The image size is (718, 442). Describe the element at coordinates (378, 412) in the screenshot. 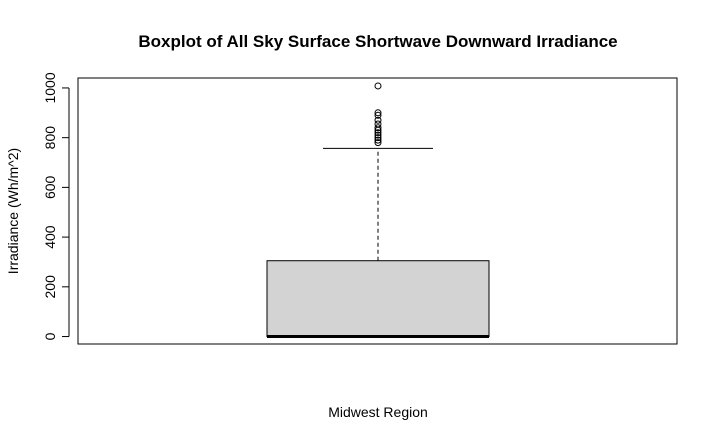

I see `x-axis-label: Midwest Region` at that location.